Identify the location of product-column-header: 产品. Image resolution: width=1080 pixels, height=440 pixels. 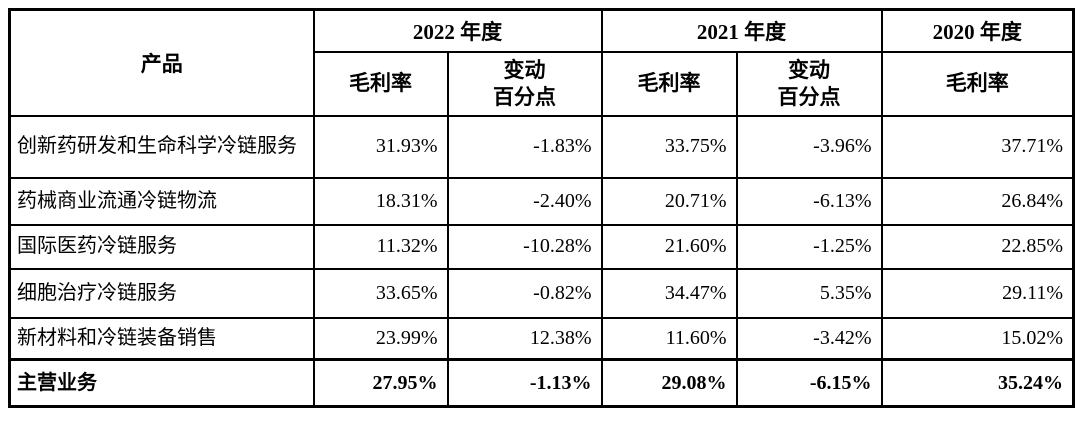
(161, 62).